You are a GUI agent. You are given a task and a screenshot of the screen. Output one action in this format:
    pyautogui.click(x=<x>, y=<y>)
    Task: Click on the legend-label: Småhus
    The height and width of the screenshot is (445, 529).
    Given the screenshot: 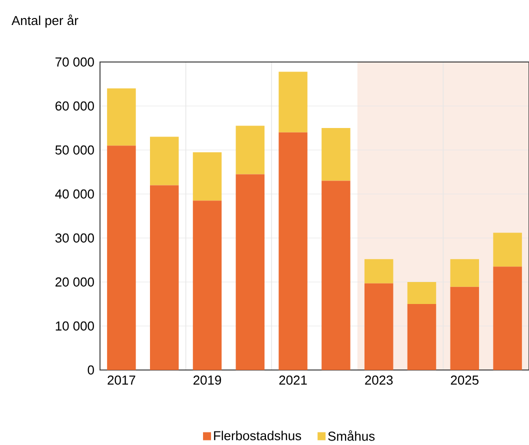 What is the action you would take?
    pyautogui.click(x=351, y=435)
    